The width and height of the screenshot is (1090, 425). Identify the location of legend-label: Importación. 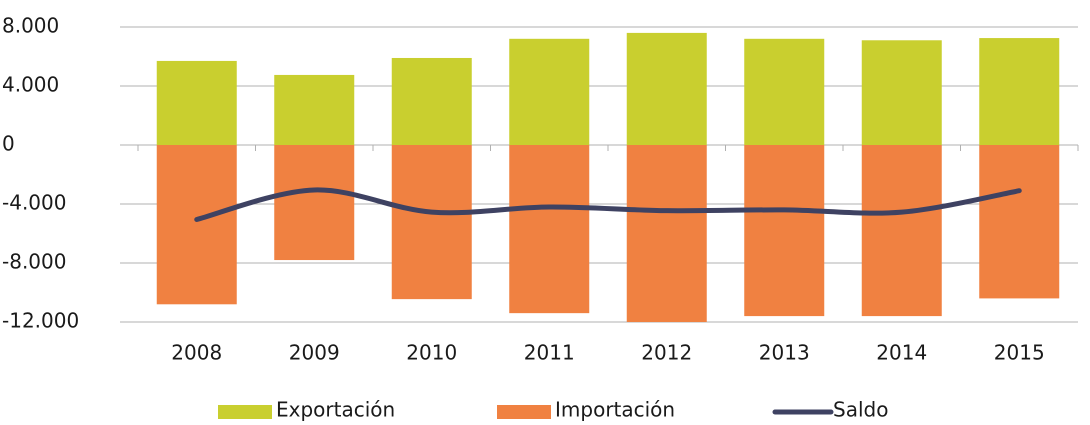
(615, 410).